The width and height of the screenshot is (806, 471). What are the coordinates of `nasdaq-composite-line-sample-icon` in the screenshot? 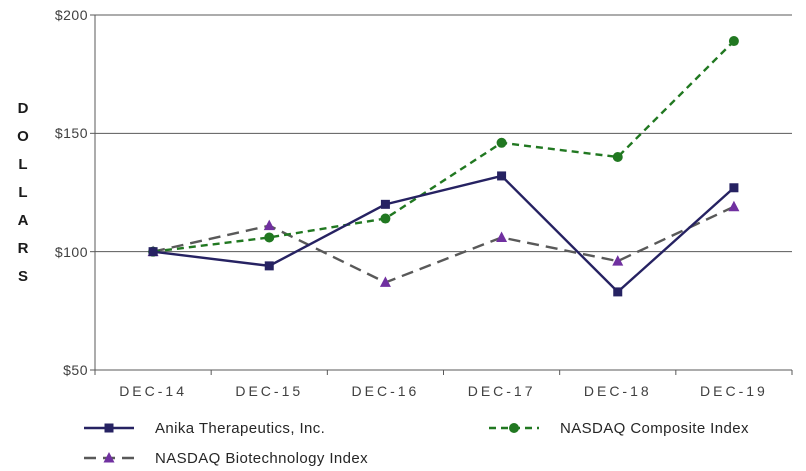 It's located at (514, 428).